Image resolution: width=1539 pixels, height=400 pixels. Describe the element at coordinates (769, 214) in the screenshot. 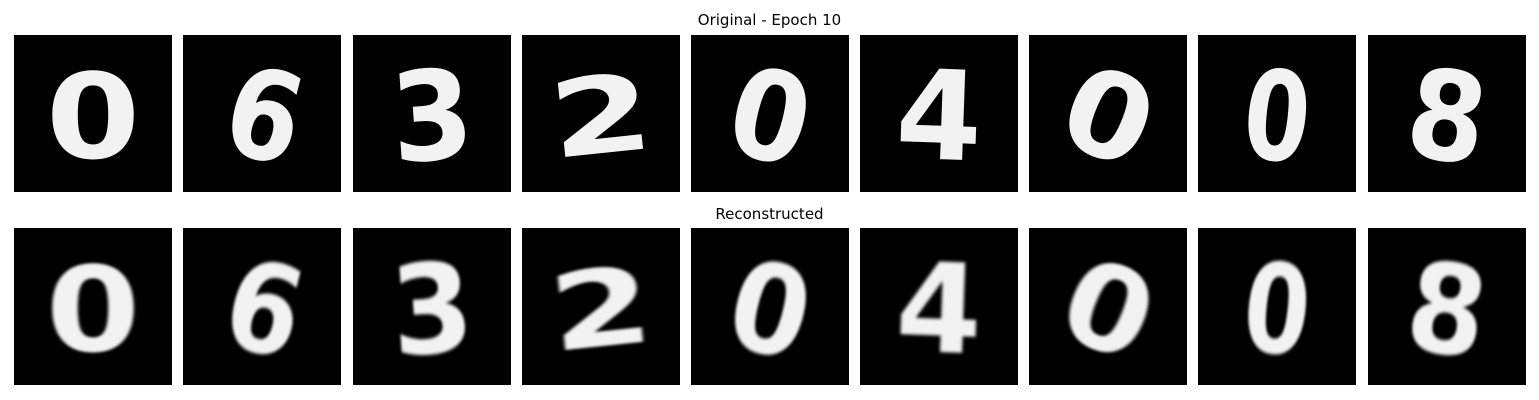

I see `reconstructed-row-title: Reconstructed` at that location.